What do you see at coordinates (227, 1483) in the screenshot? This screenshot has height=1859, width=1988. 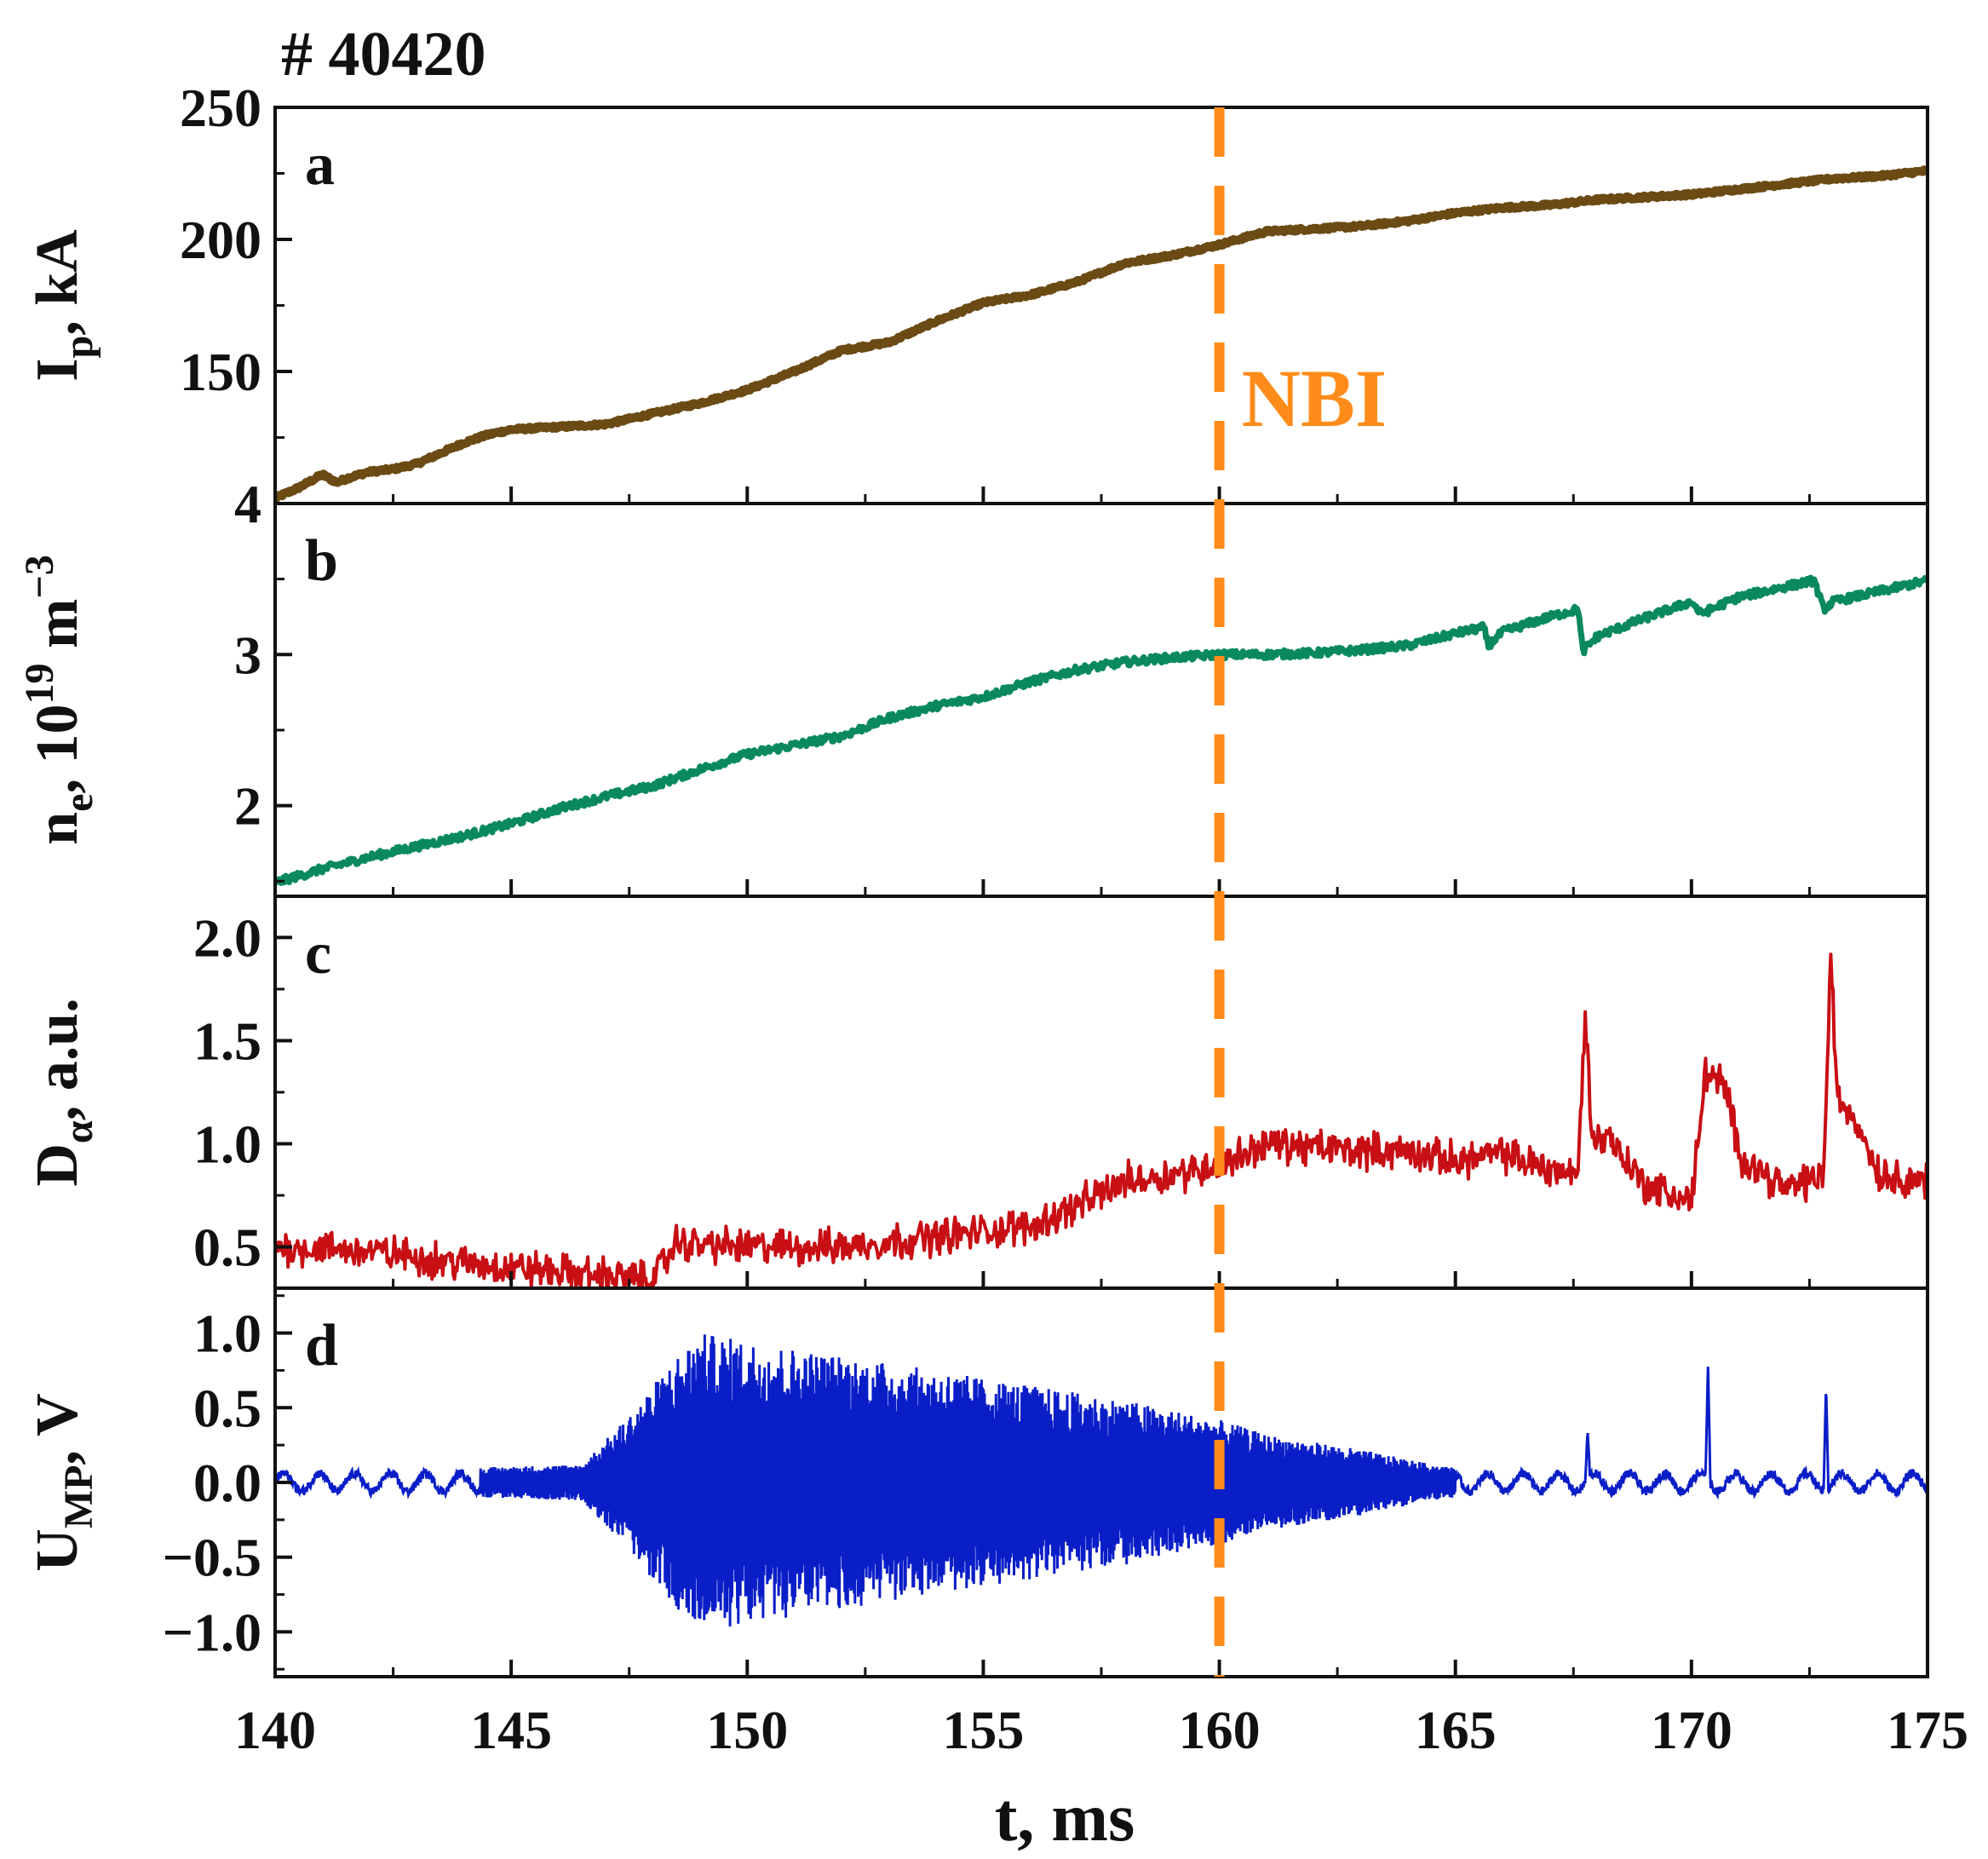 I see `y-tick-label-d: 0.0` at bounding box center [227, 1483].